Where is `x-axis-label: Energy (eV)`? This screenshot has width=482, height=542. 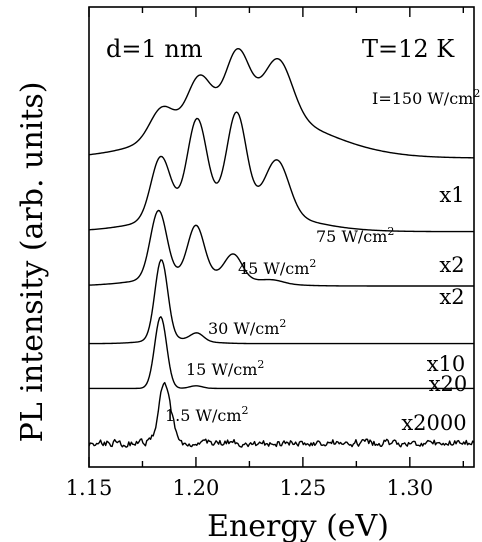
x-axis-label: Energy (eV) is located at coordinates (298, 525).